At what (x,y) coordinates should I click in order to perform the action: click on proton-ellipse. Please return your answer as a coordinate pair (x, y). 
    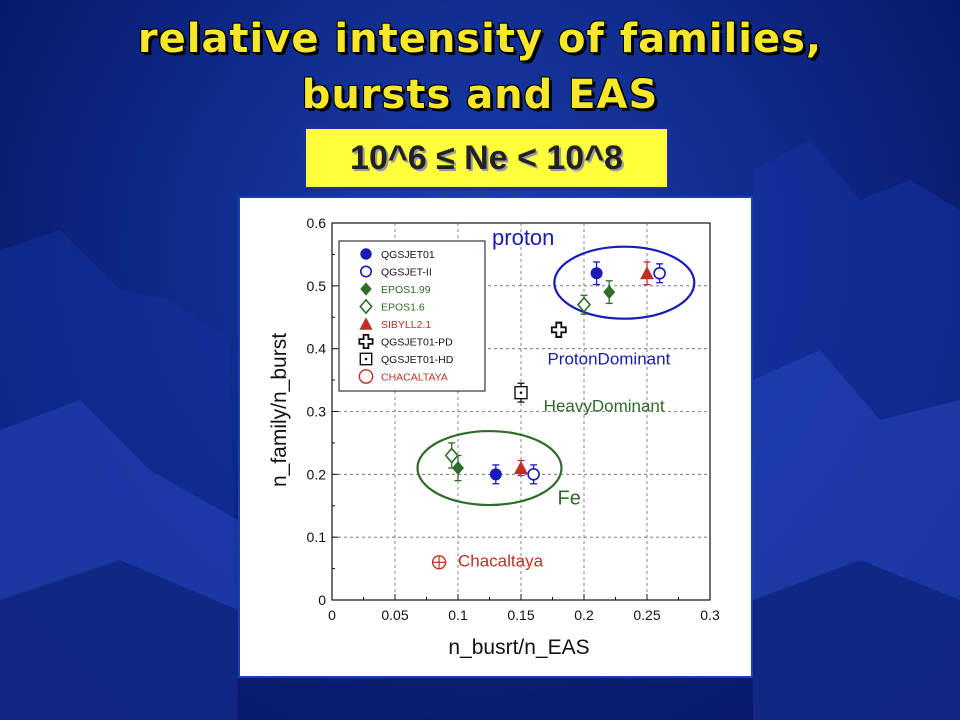
    Looking at the image, I should click on (624, 282).